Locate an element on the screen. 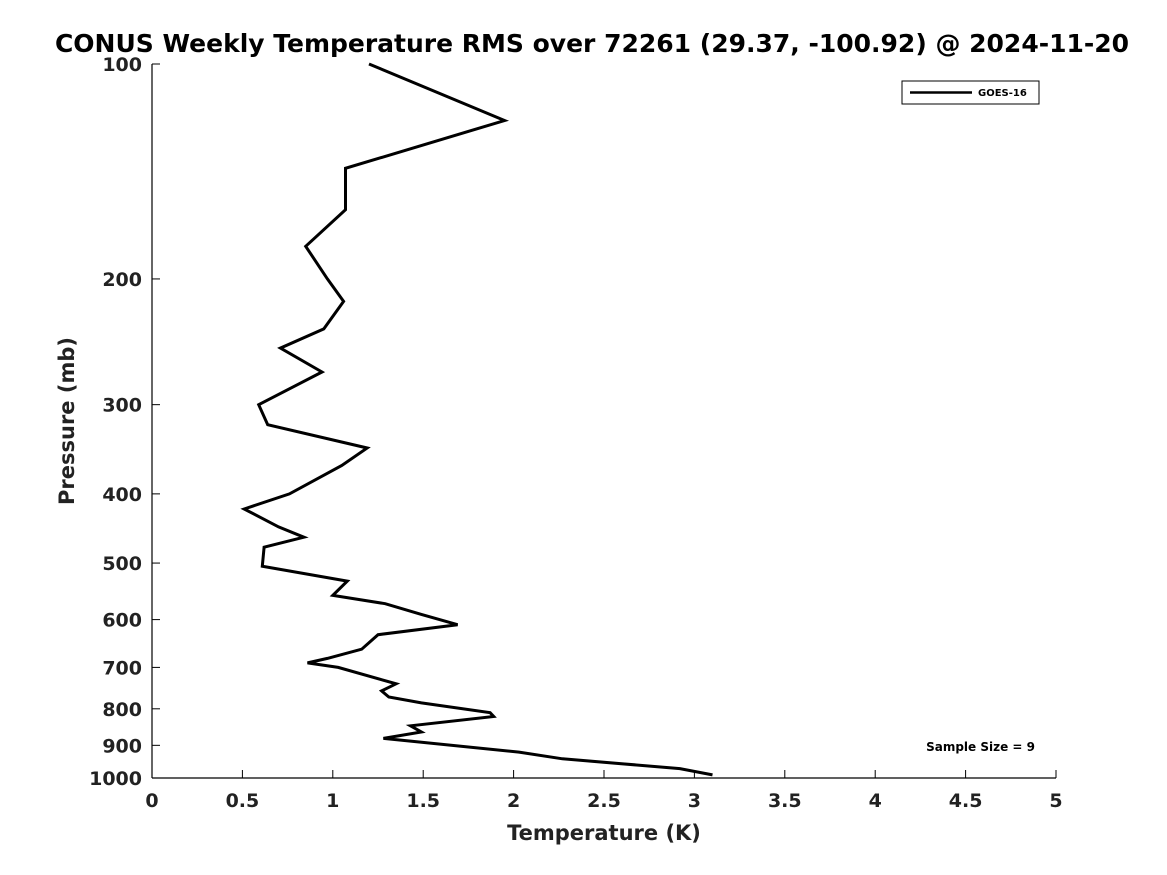 The image size is (1167, 875). y-tick-label: 100 is located at coordinates (122, 65).